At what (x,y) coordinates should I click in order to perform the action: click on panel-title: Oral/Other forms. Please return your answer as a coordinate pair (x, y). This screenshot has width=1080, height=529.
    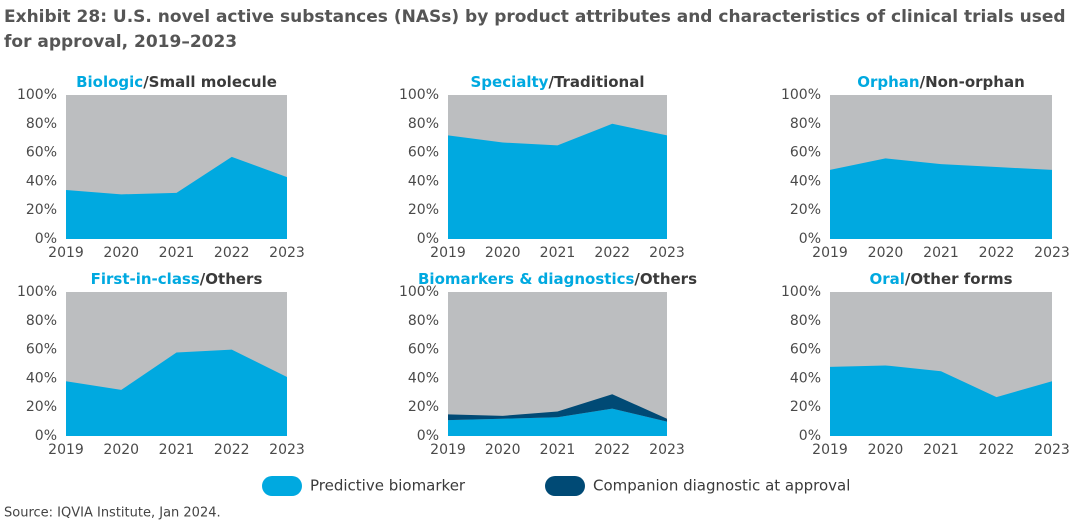
    Looking at the image, I should click on (940, 279).